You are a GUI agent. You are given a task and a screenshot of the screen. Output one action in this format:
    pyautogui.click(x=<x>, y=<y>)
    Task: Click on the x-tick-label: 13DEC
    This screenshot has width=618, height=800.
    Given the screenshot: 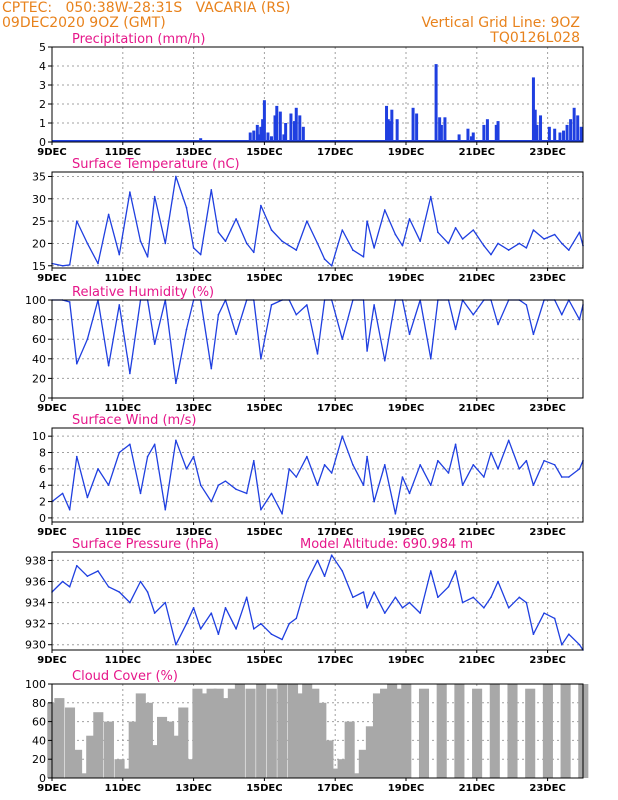 What is the action you would take?
    pyautogui.click(x=193, y=532)
    